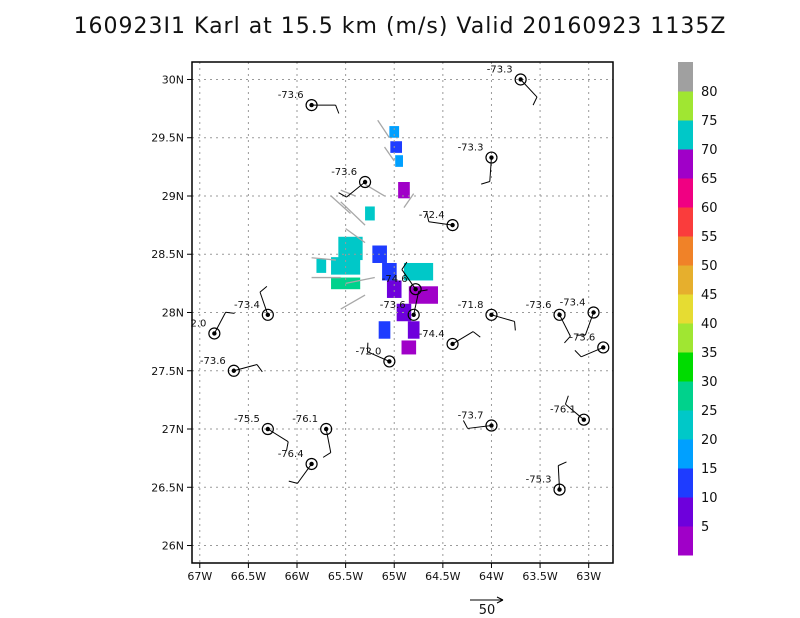 Image resolution: width=800 pixels, height=618 pixels. What do you see at coordinates (709, 208) in the screenshot?
I see `colorbar-label: 60` at bounding box center [709, 208].